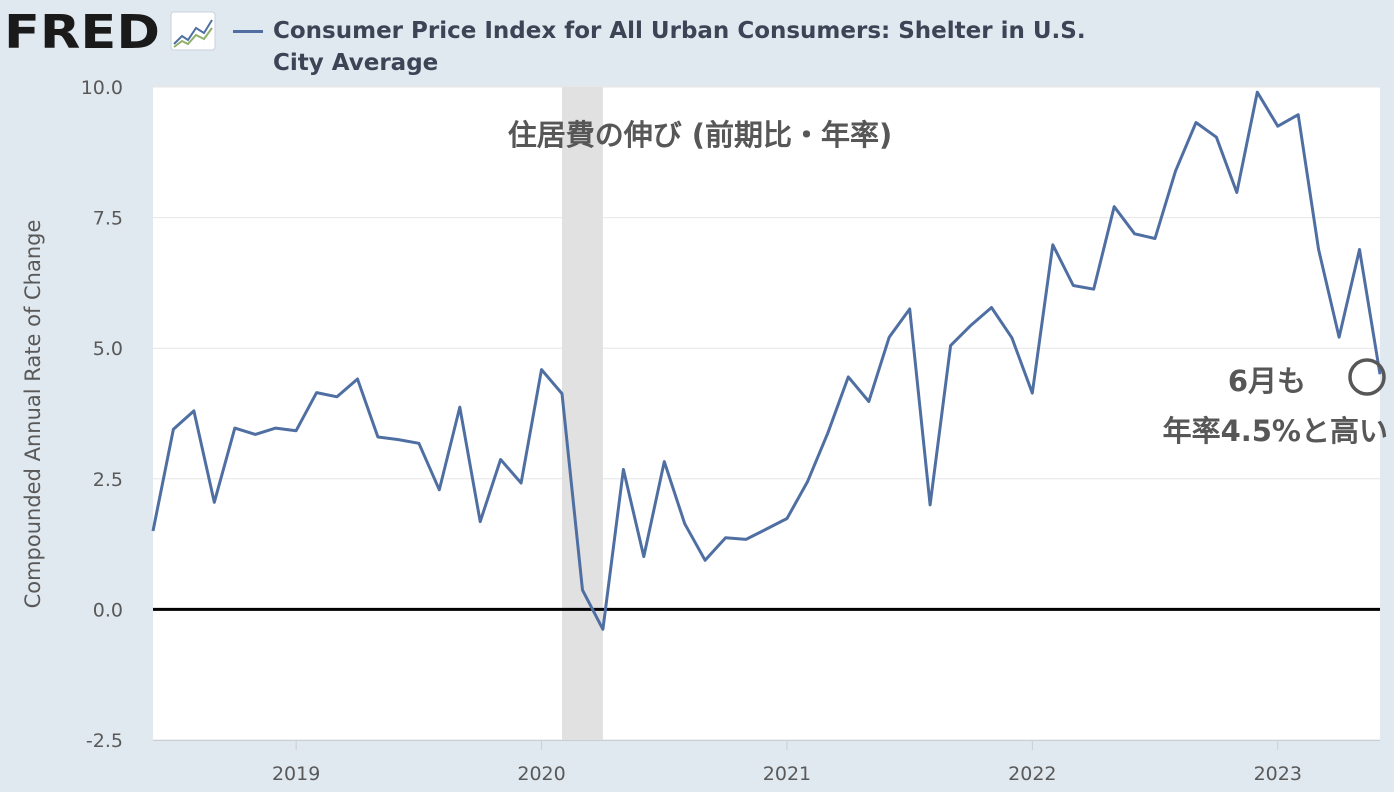 This screenshot has height=792, width=1394. What do you see at coordinates (104, 741) in the screenshot?
I see `y-tick-label: -2.5` at bounding box center [104, 741].